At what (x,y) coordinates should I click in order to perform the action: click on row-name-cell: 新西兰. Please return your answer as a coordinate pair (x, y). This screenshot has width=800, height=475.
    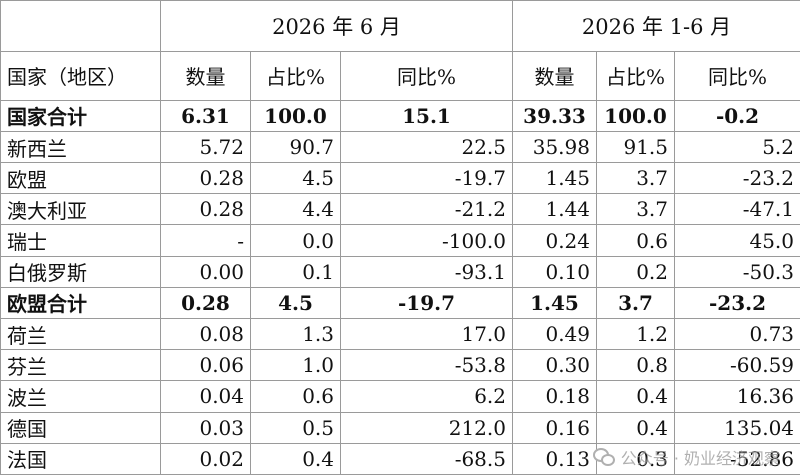
    Looking at the image, I should click on (80, 147).